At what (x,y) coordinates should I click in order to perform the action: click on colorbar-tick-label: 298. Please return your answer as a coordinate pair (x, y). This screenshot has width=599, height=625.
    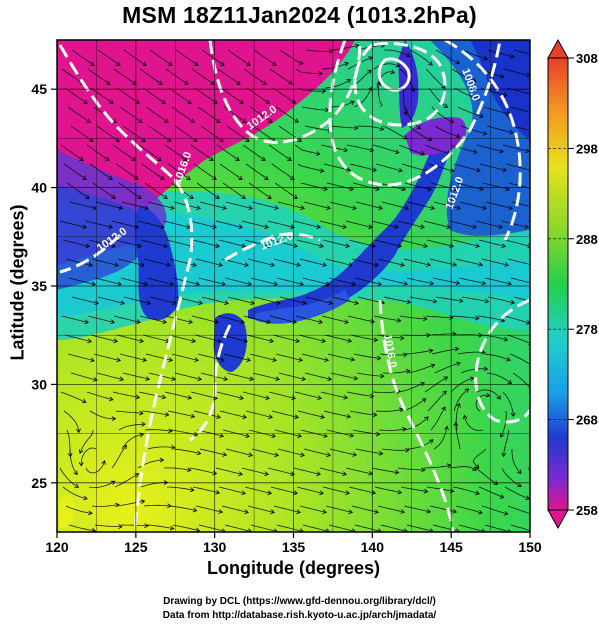
    Looking at the image, I should click on (587, 148).